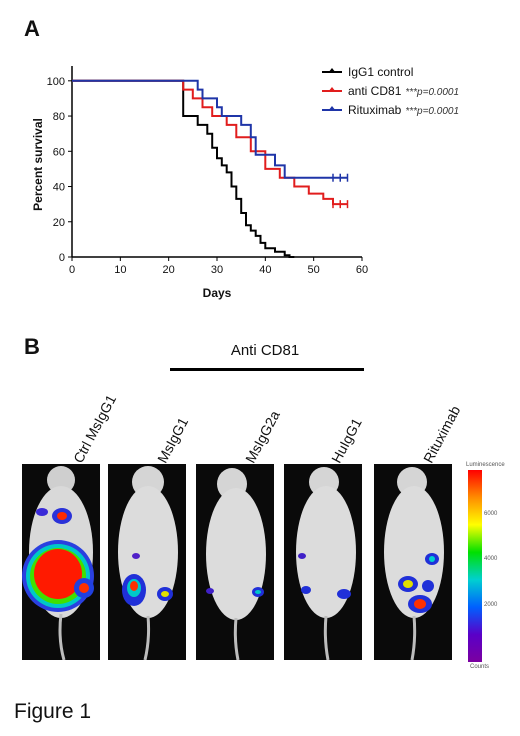  What do you see at coordinates (72, 270) in the screenshot?
I see `x-tick-label: 0` at bounding box center [72, 270].